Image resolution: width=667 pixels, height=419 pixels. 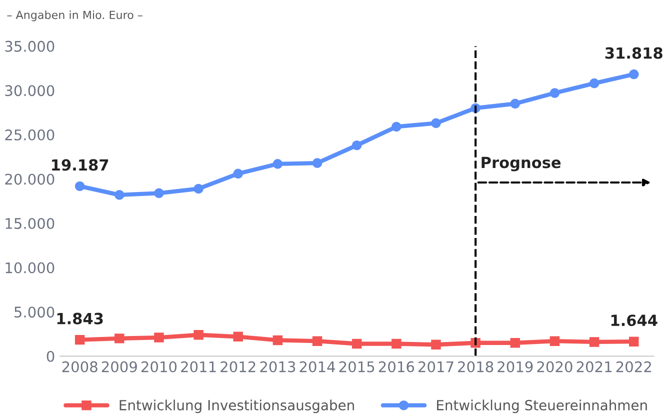 I want to click on data-label: 1.843, so click(x=80, y=318).